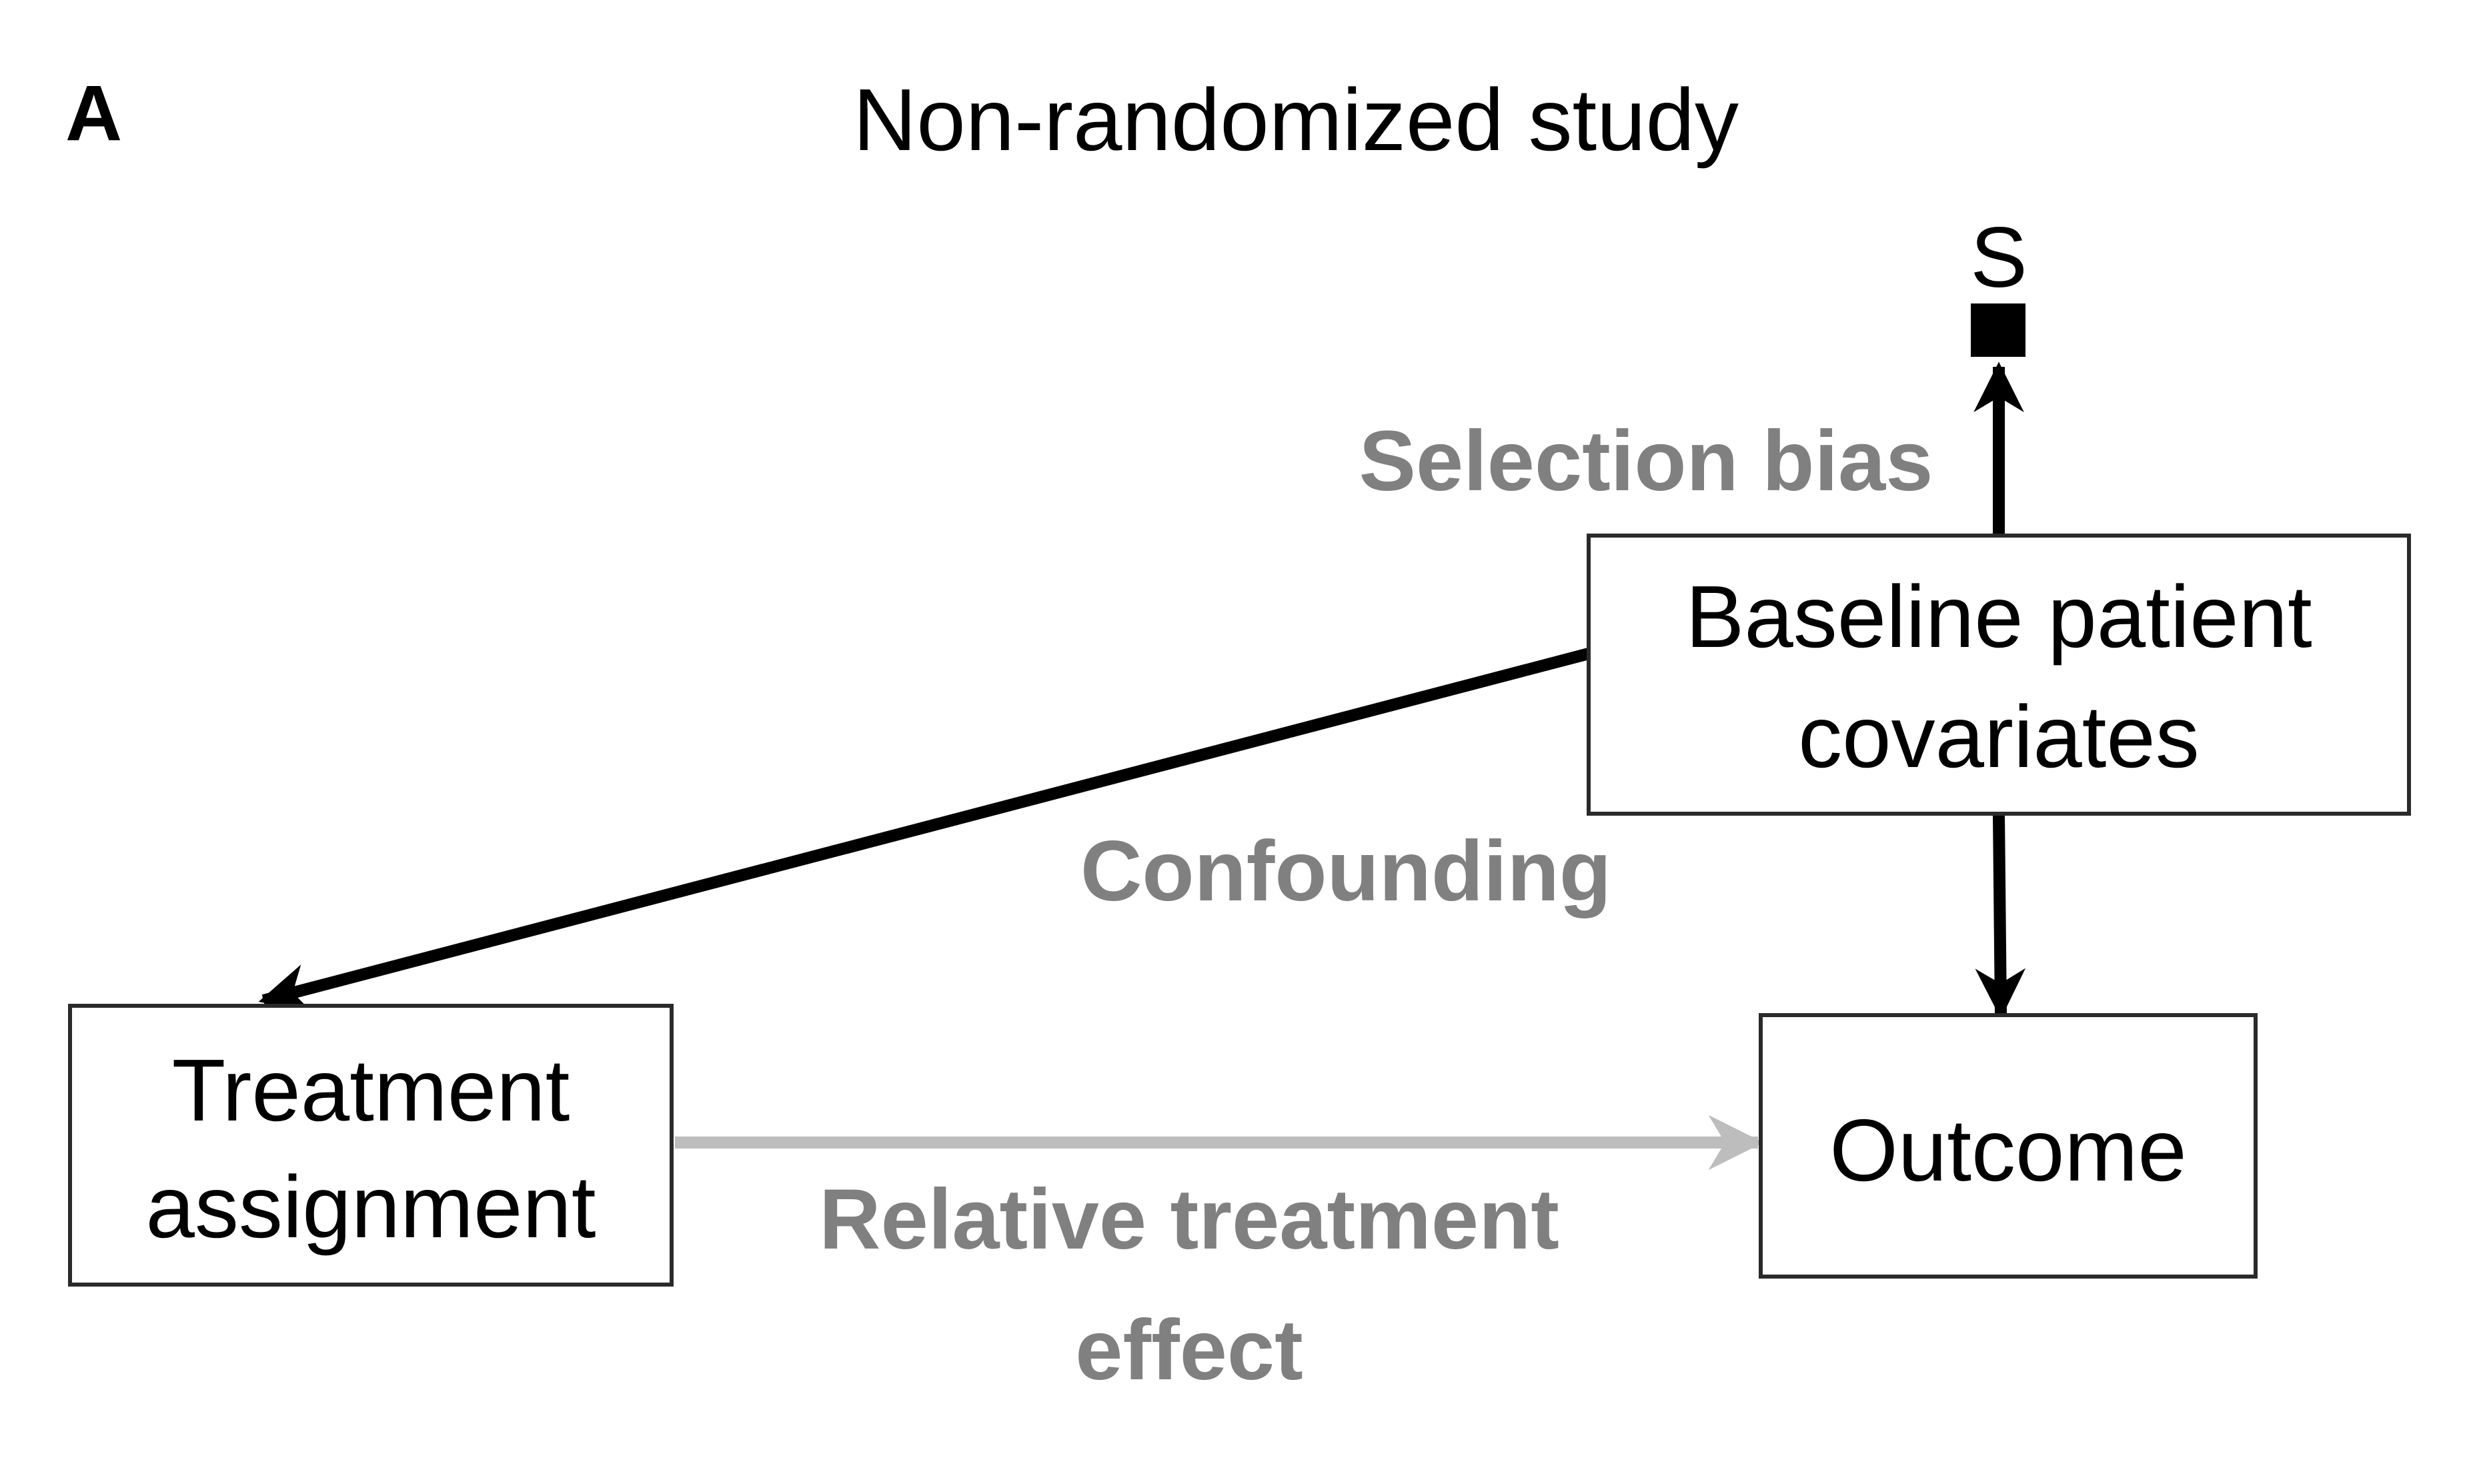  I want to click on outcome-label: Outcome, so click(2008, 1150).